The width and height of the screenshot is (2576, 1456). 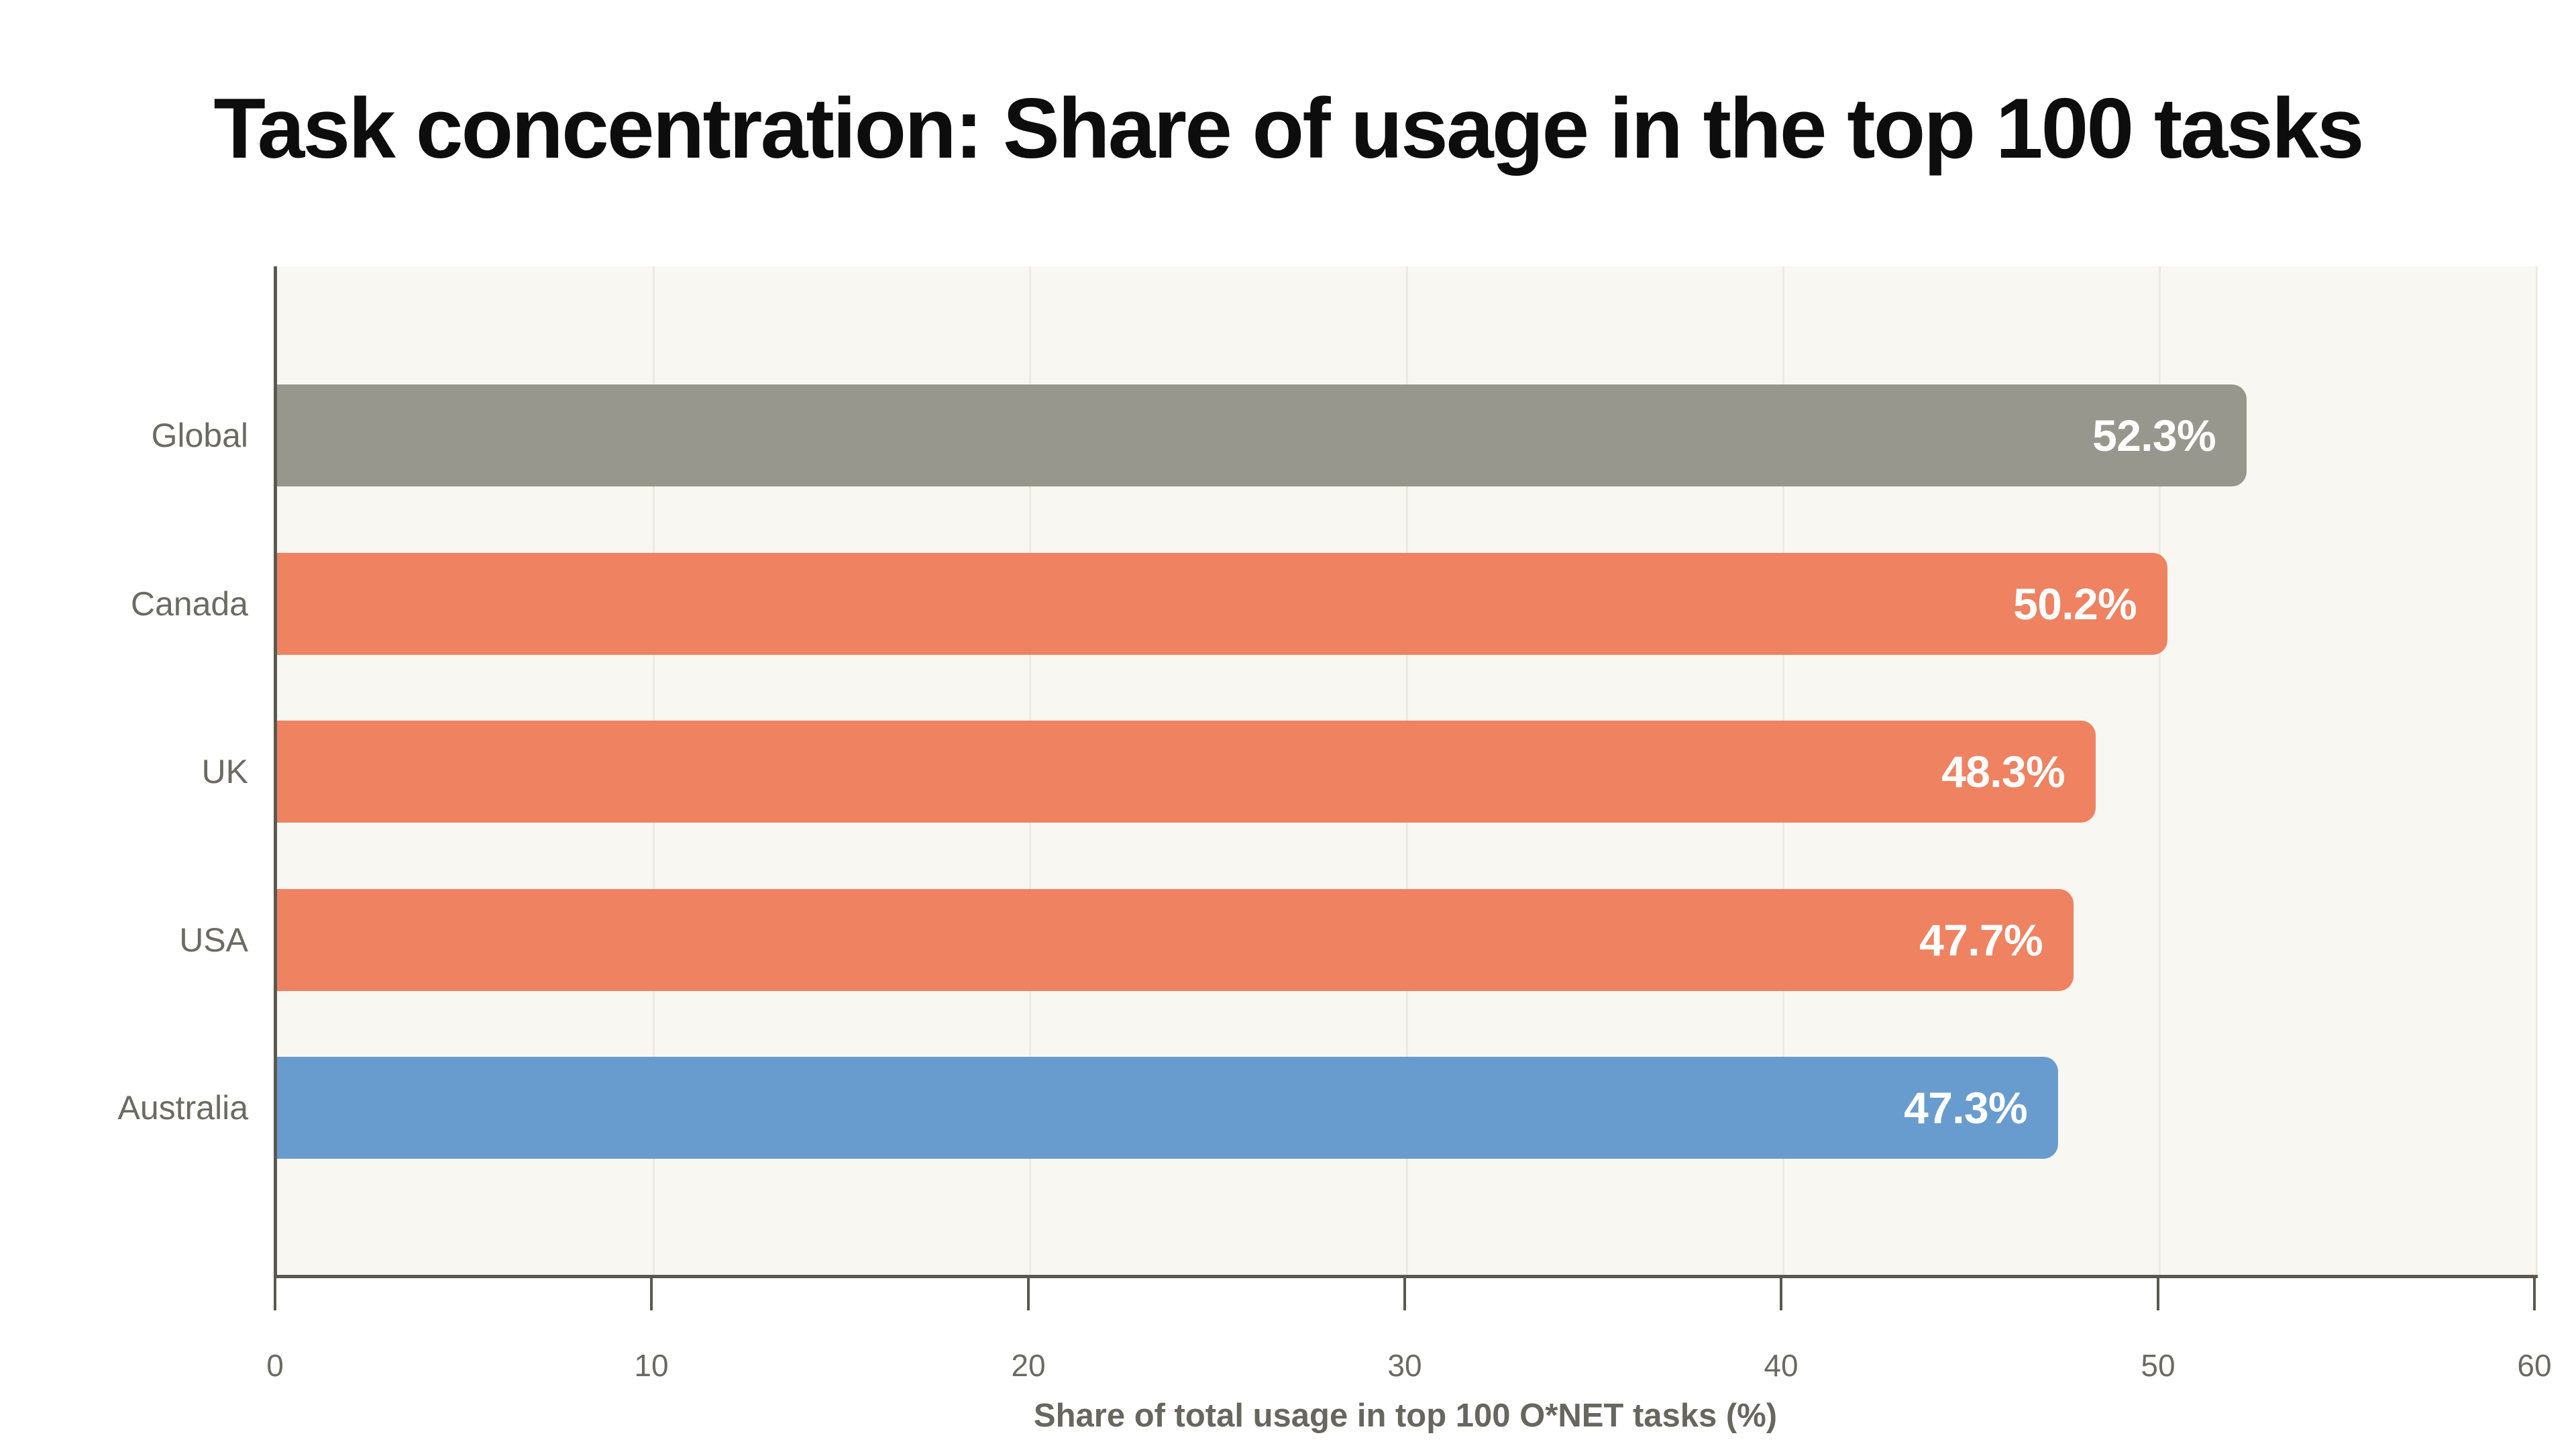 I want to click on bar-canada: 50.2%, so click(x=1222, y=604).